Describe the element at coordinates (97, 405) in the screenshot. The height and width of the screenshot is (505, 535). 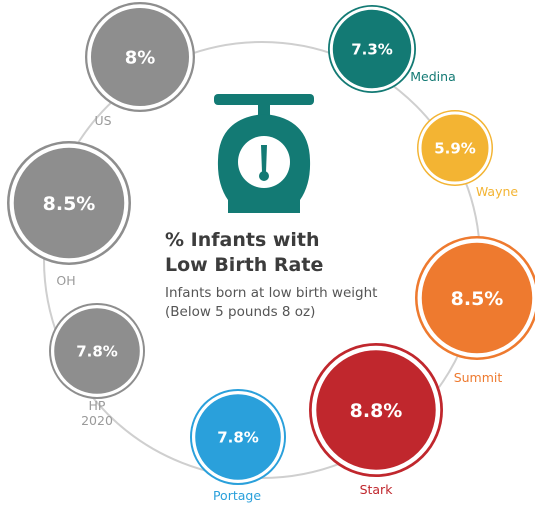
I see `bubble-hp-2020-label-line-1: HP` at that location.